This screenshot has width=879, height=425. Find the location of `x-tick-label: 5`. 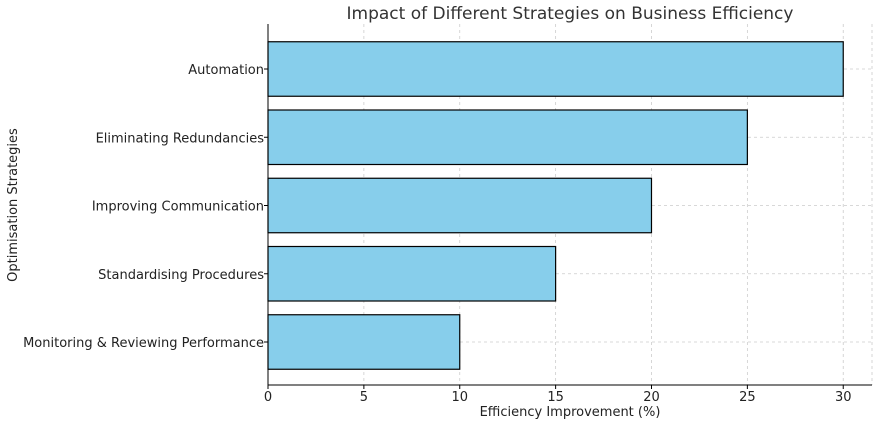

x-tick-label: 5 is located at coordinates (364, 397).